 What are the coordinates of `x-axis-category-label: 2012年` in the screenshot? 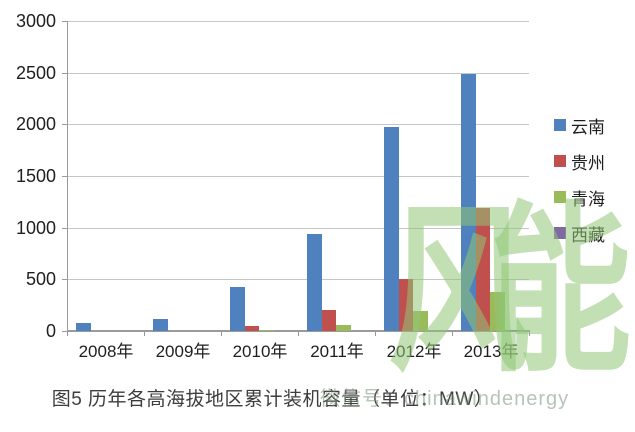 It's located at (414, 351).